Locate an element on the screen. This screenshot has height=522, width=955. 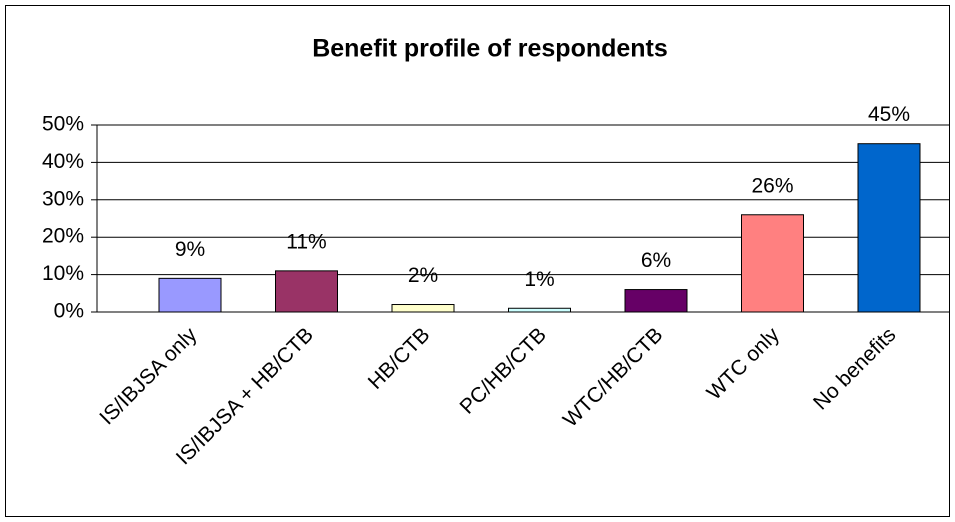
y-tick-label: 20% is located at coordinates (63, 236).